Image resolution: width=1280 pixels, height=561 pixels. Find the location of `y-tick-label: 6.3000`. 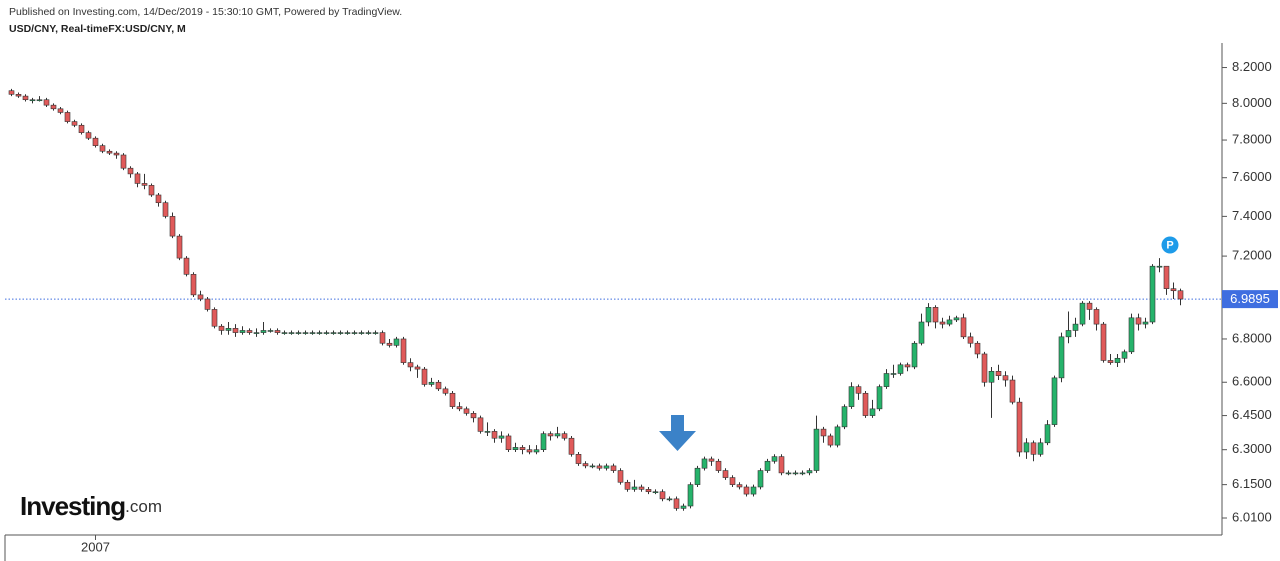

y-tick-label: 6.3000 is located at coordinates (1252, 448).